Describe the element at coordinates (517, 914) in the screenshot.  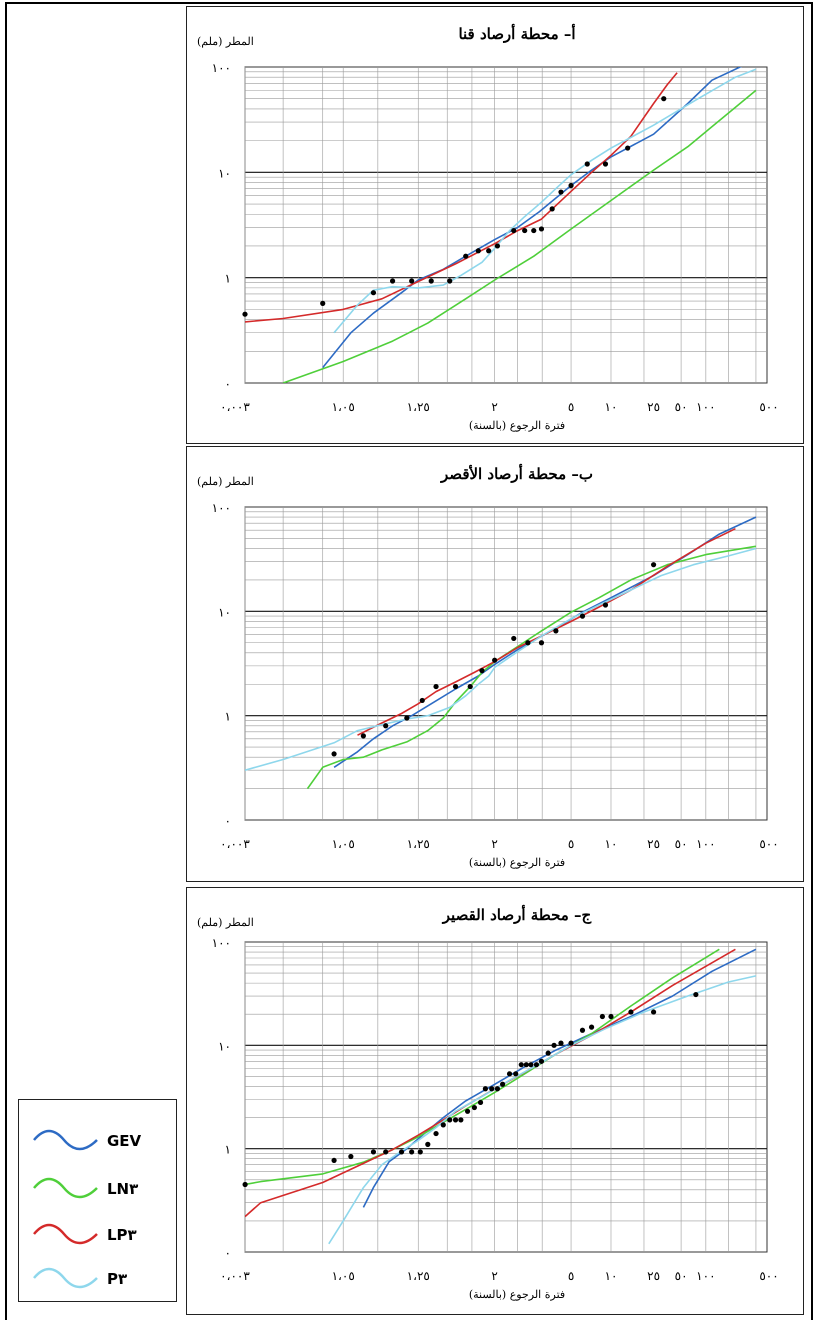
I see `chart-title: ج– محطة أرصاد القصير` at that location.